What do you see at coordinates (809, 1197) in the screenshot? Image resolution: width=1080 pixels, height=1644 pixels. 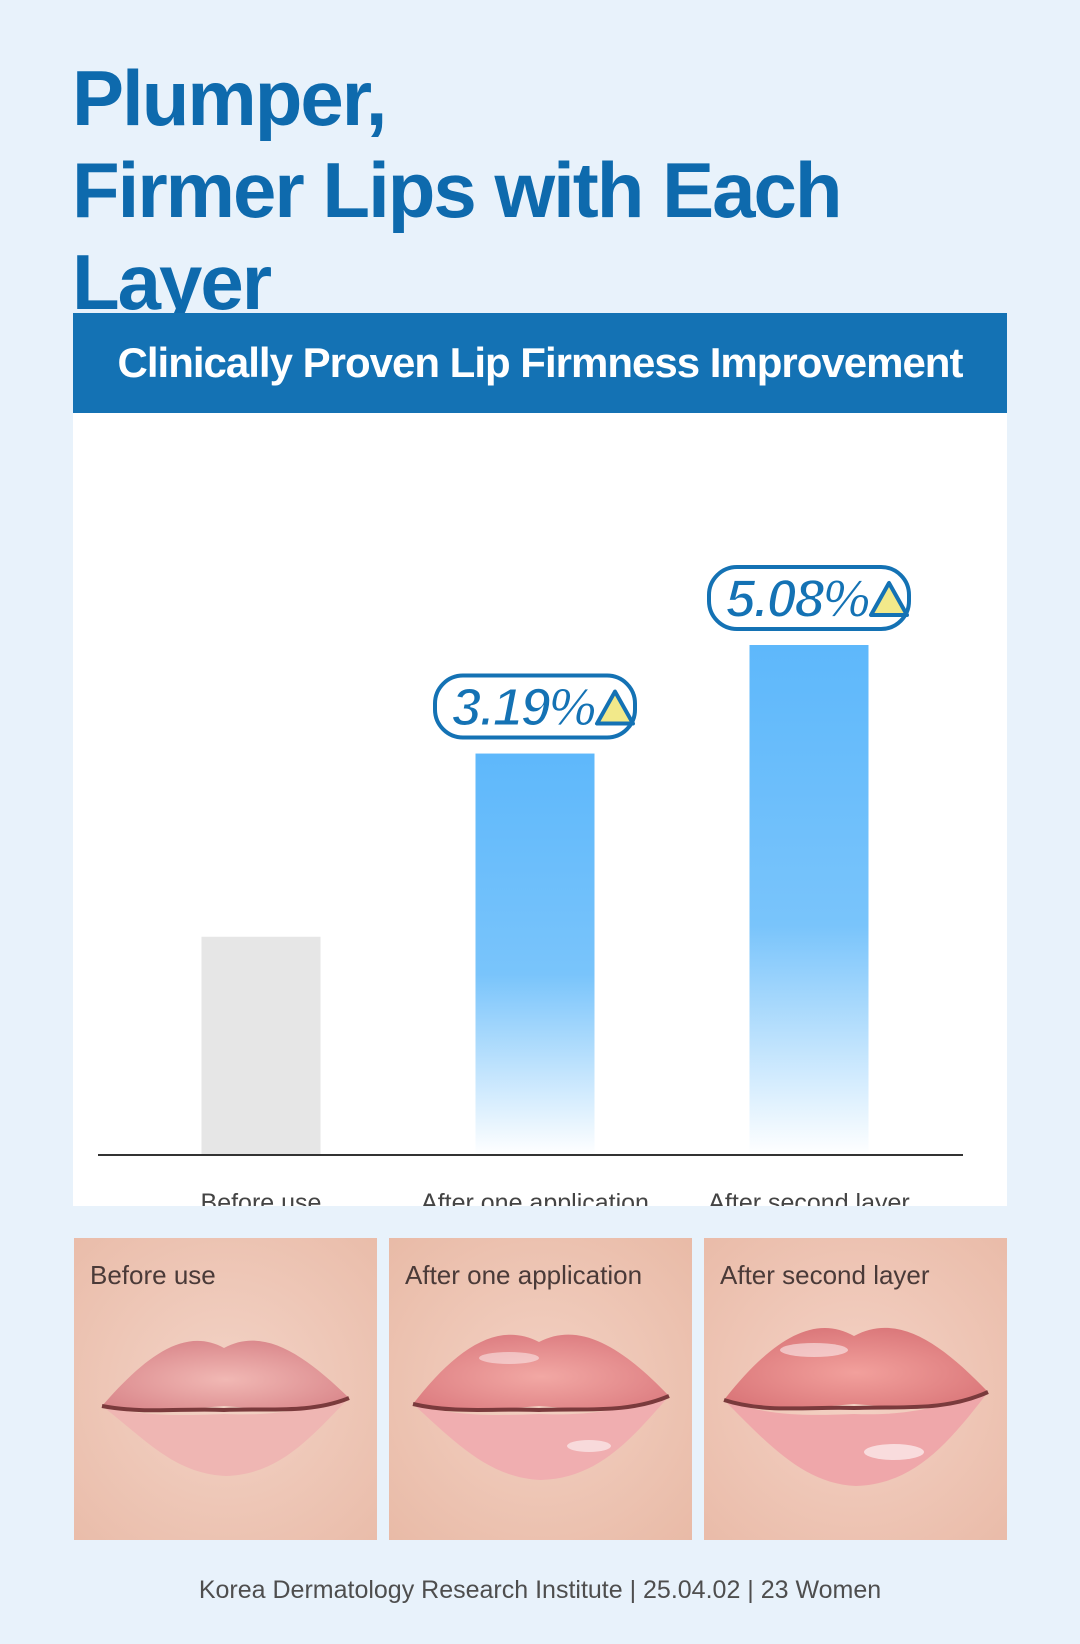 I see `x-tick-label: After second layer` at bounding box center [809, 1197].